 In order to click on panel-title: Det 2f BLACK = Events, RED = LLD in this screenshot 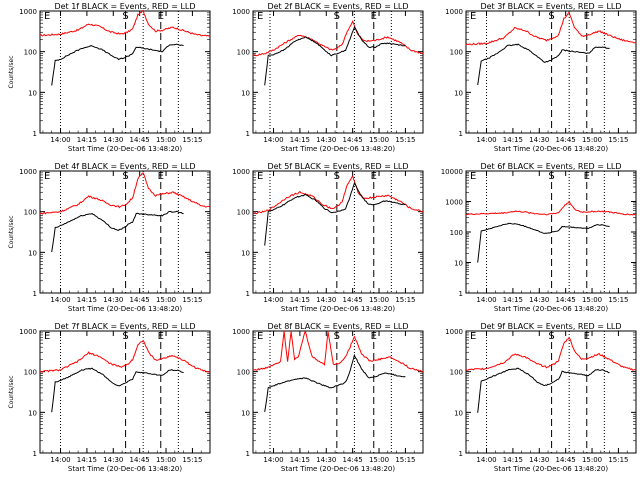, I will do `click(337, 6)`.